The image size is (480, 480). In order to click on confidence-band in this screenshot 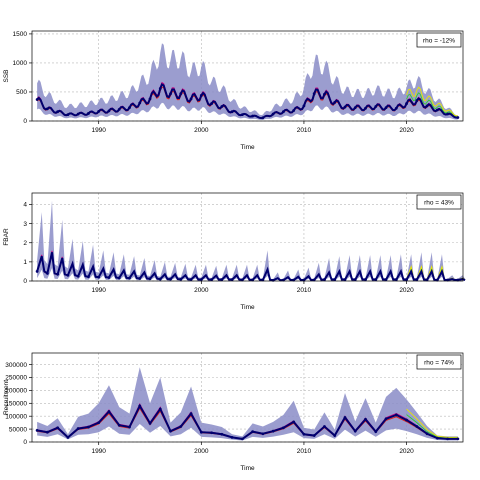, I will do `click(247, 404)`.